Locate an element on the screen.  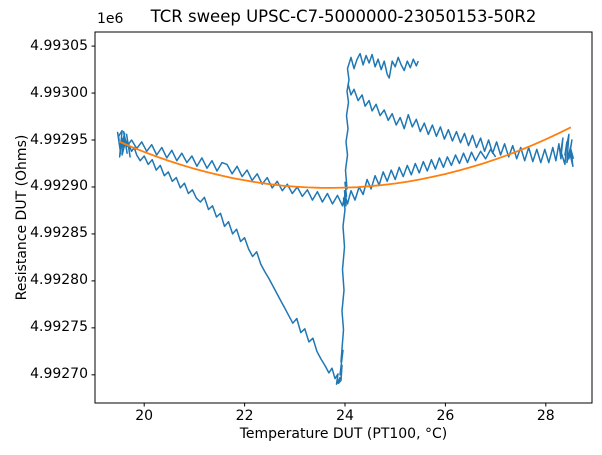
x-tick-label: 28 is located at coordinates (545, 416).